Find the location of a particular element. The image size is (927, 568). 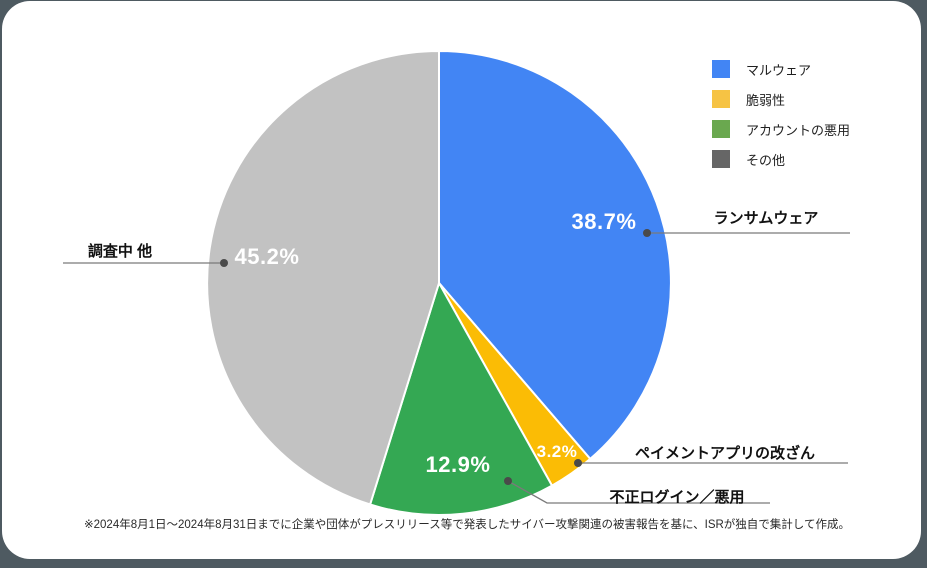

slice-percent-vulnerability: 3.2% is located at coordinates (557, 451).